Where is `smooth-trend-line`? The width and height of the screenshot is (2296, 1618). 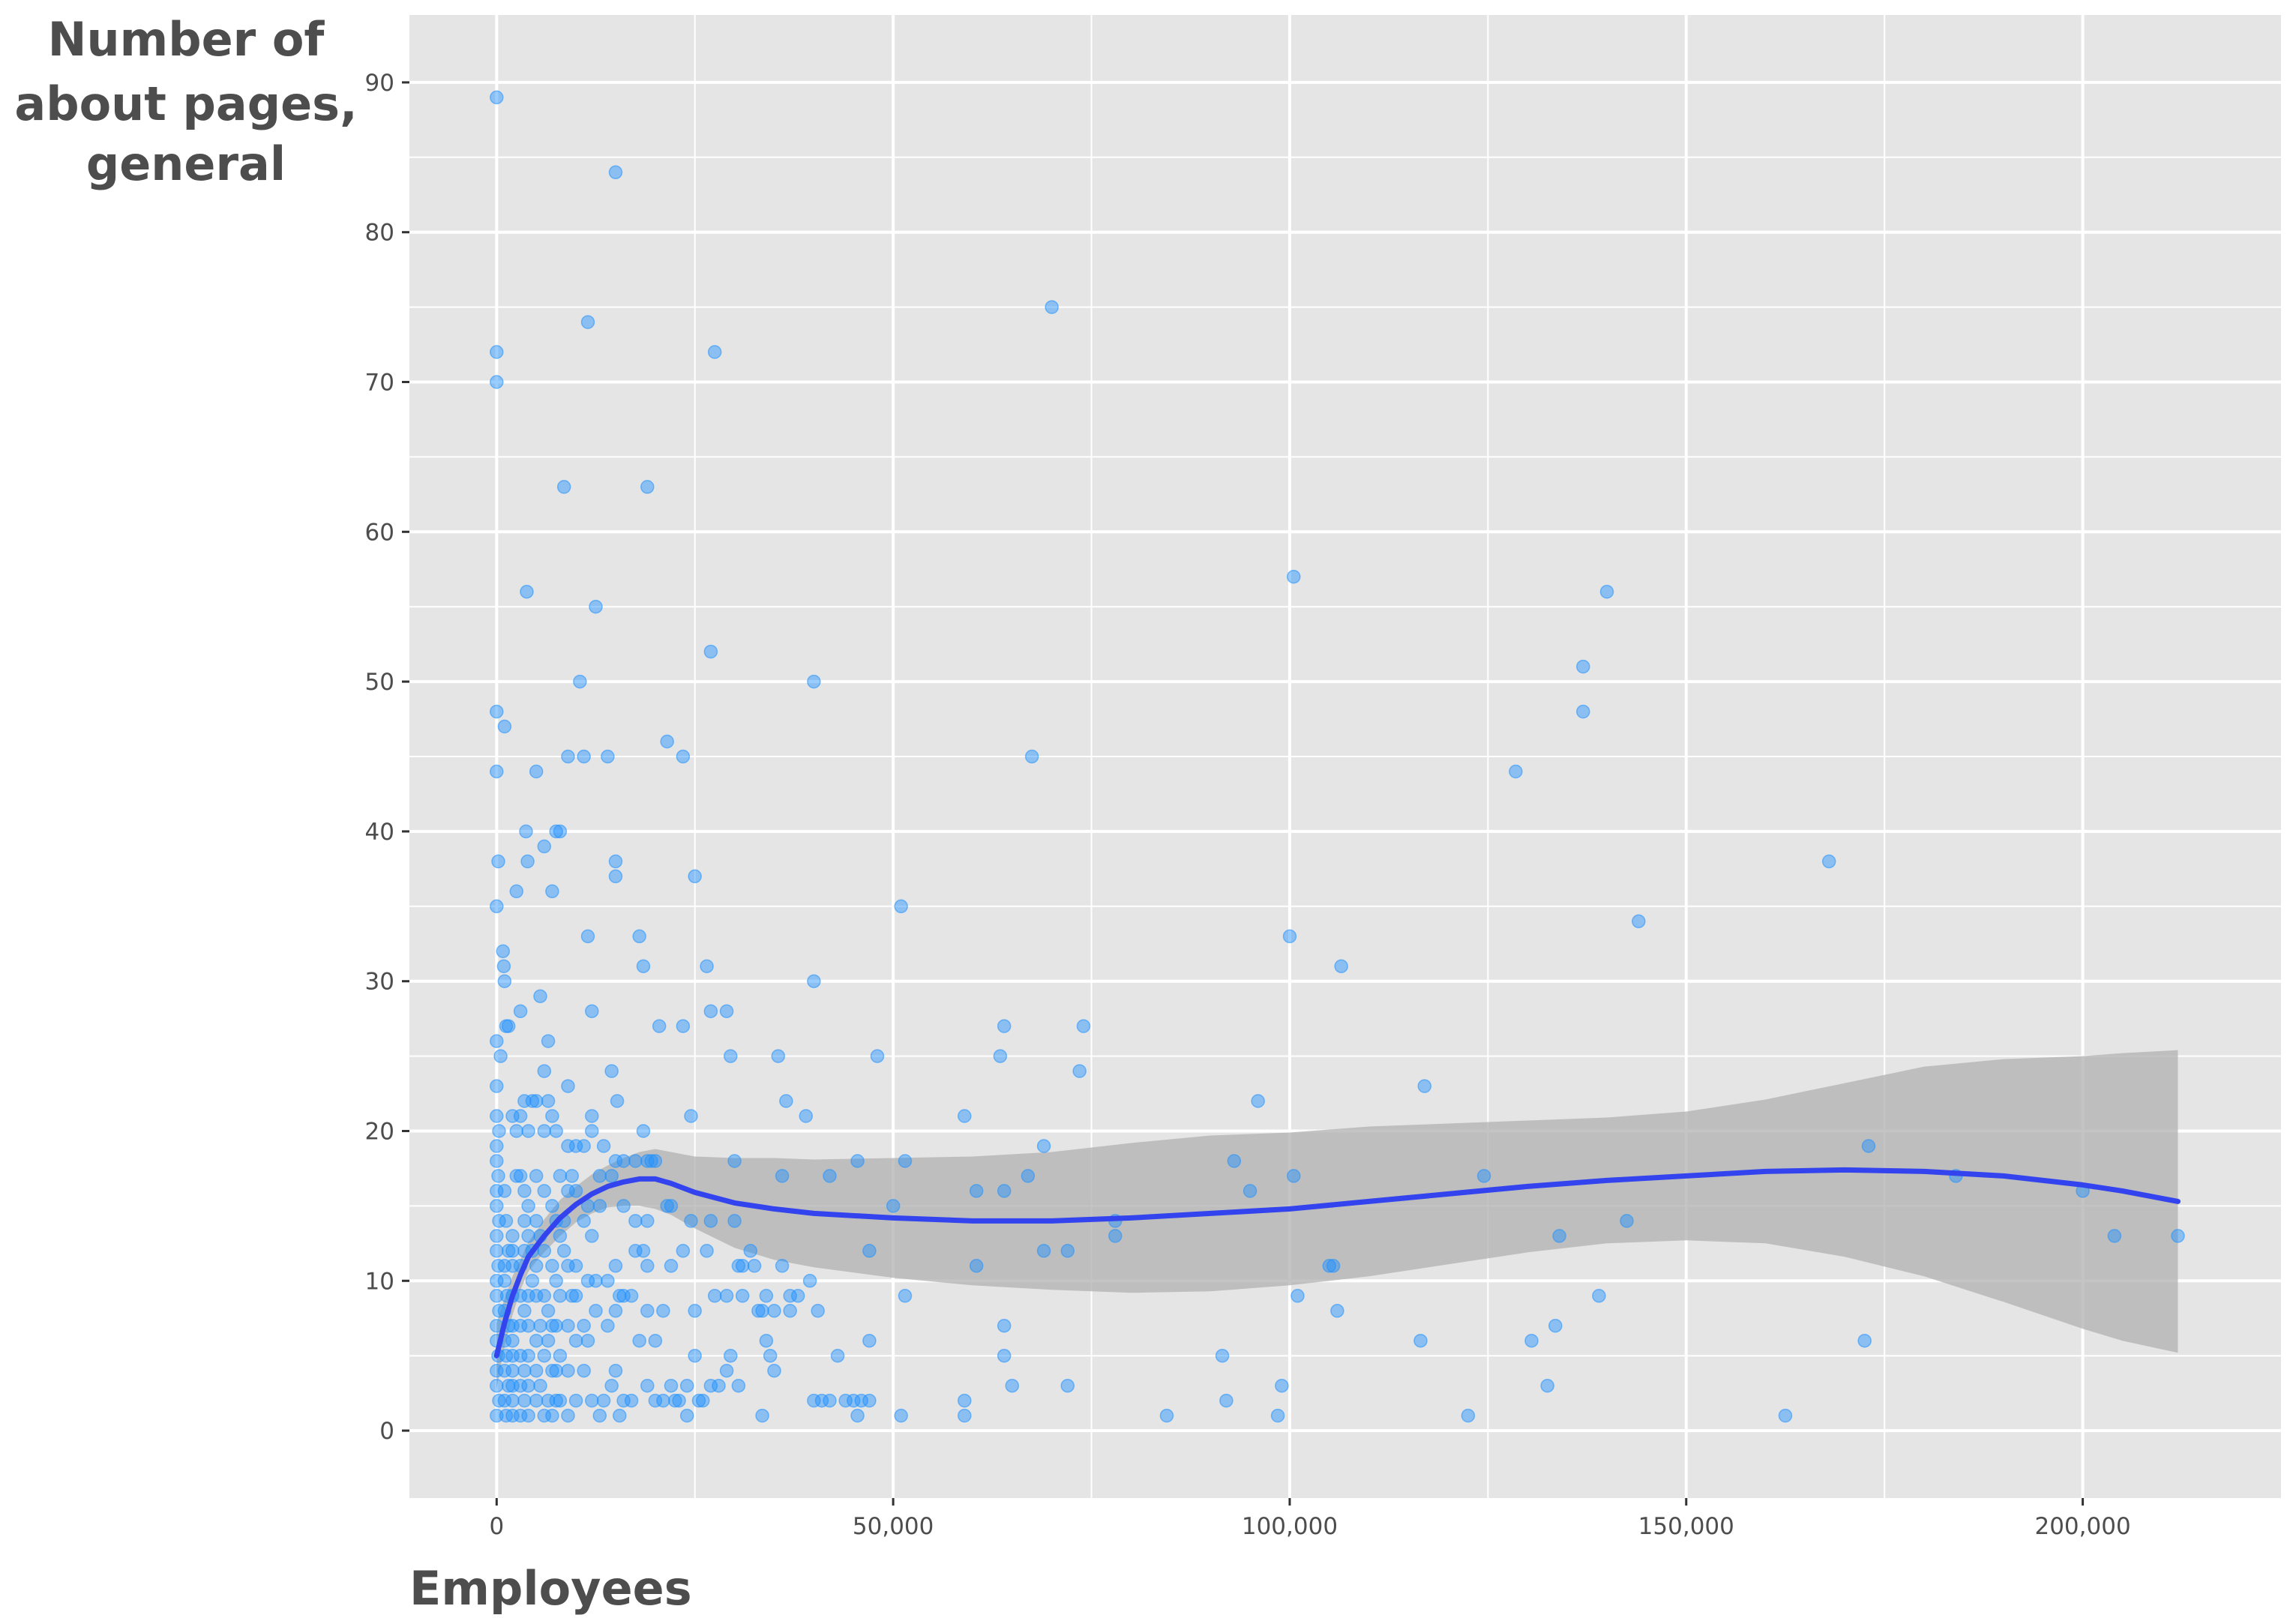 smooth-trend-line is located at coordinates (1337, 1263).